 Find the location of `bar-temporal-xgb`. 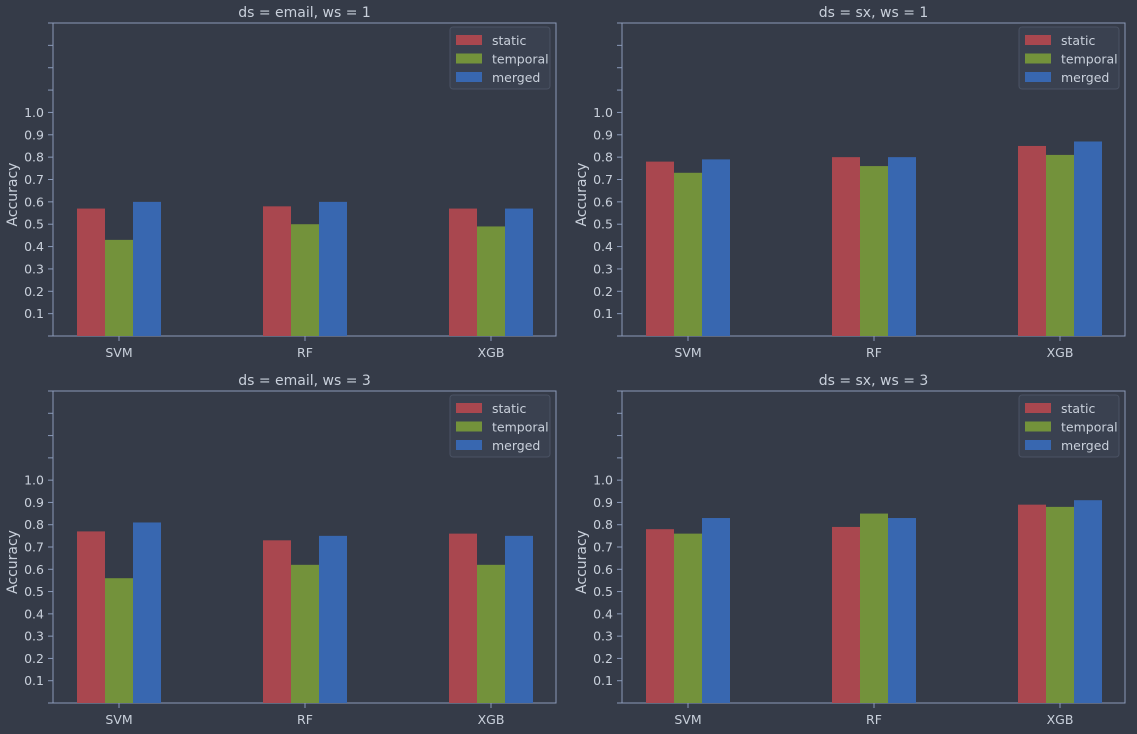

bar-temporal-xgb is located at coordinates (491, 633).